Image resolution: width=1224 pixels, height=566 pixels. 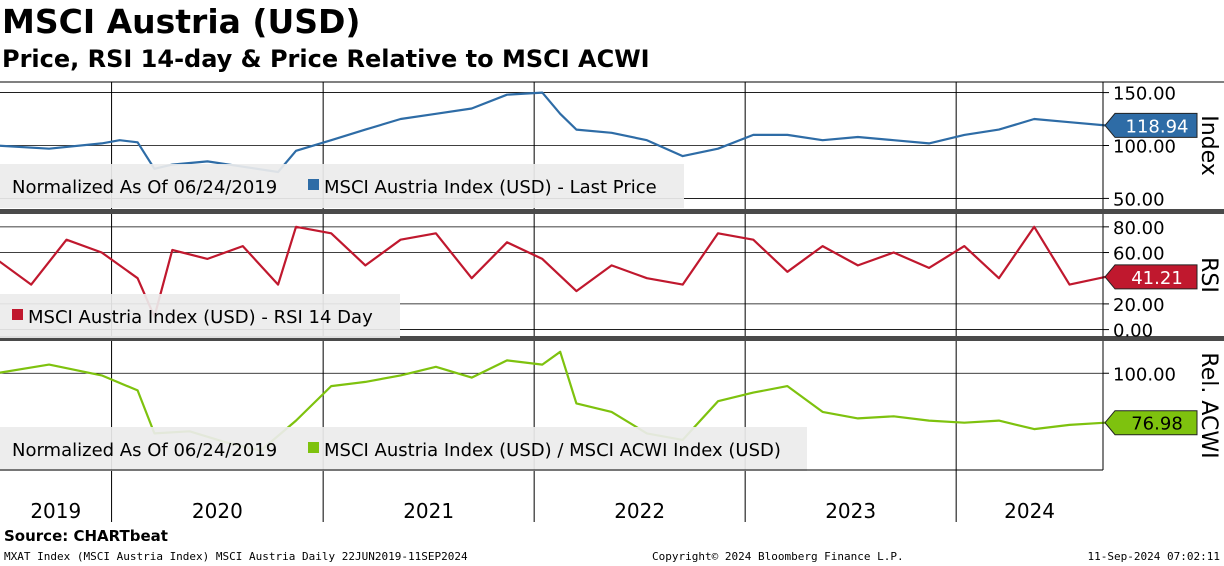 I want to click on chart-title: MSCI Austria (USD), so click(x=181, y=21).